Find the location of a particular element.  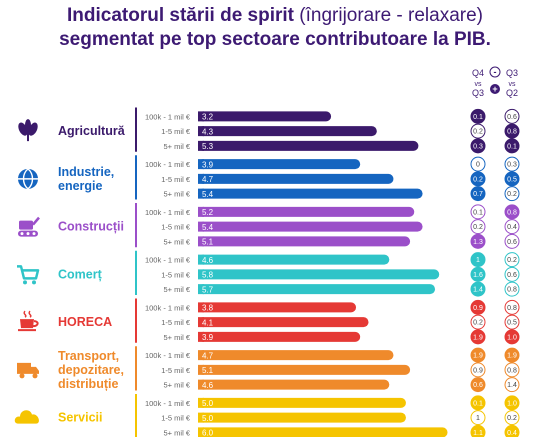

bar-value-label: 5.7 is located at coordinates (208, 289).